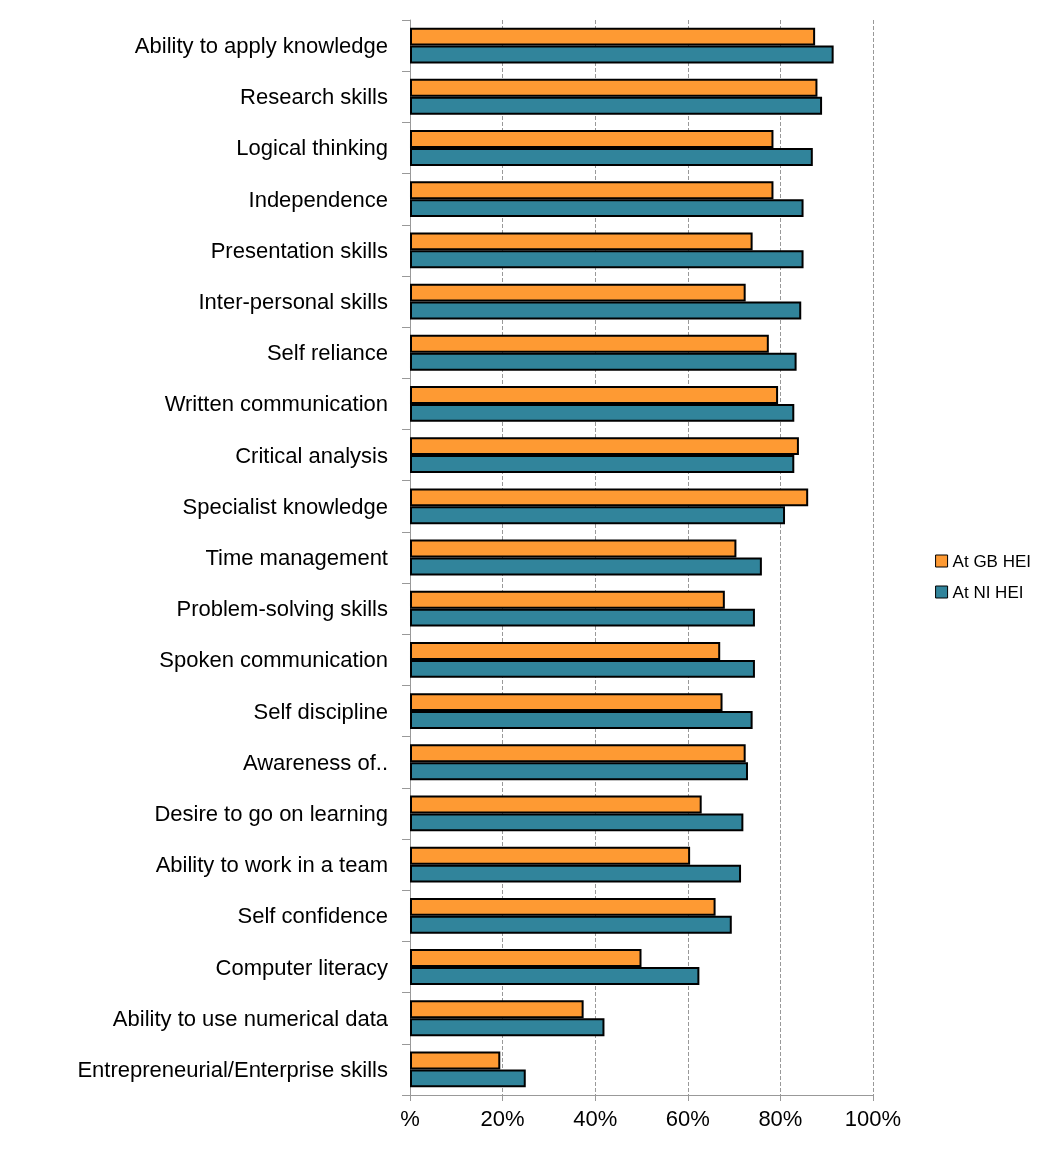 This screenshot has width=1052, height=1153. Describe the element at coordinates (301, 967) in the screenshot. I see `y-tick-label: Computer literacy` at that location.